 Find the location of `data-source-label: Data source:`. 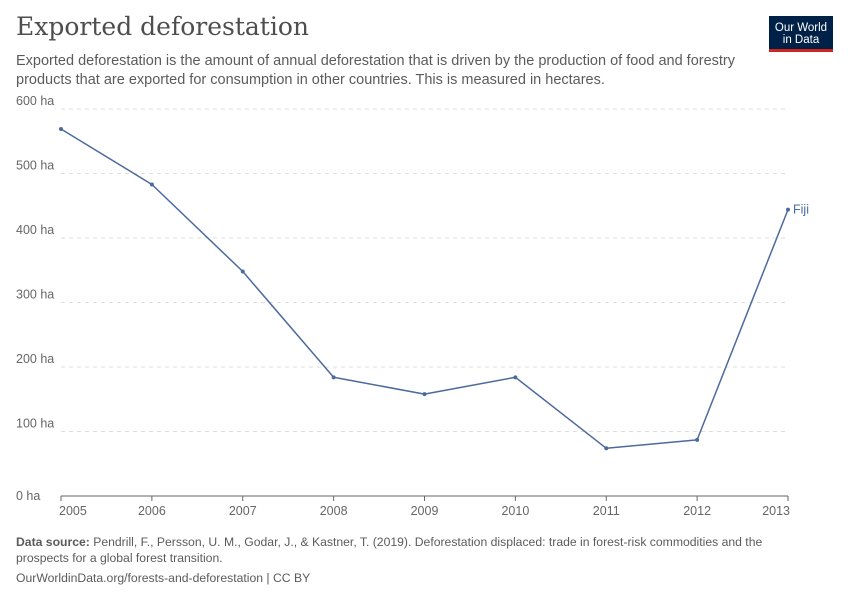

data-source-label: Data source: is located at coordinates (53, 542).